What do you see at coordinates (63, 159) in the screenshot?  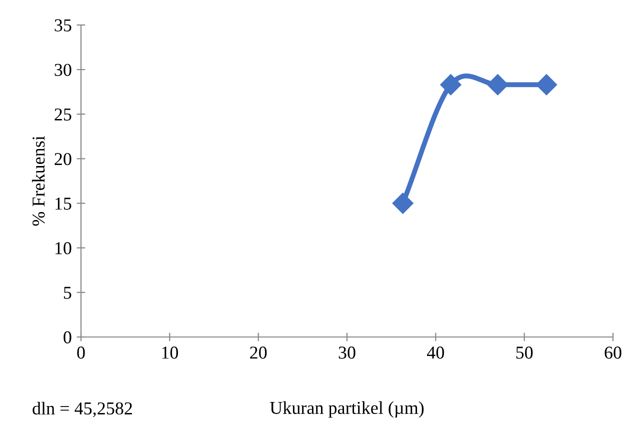 I see `y-tick-label: 20` at bounding box center [63, 159].